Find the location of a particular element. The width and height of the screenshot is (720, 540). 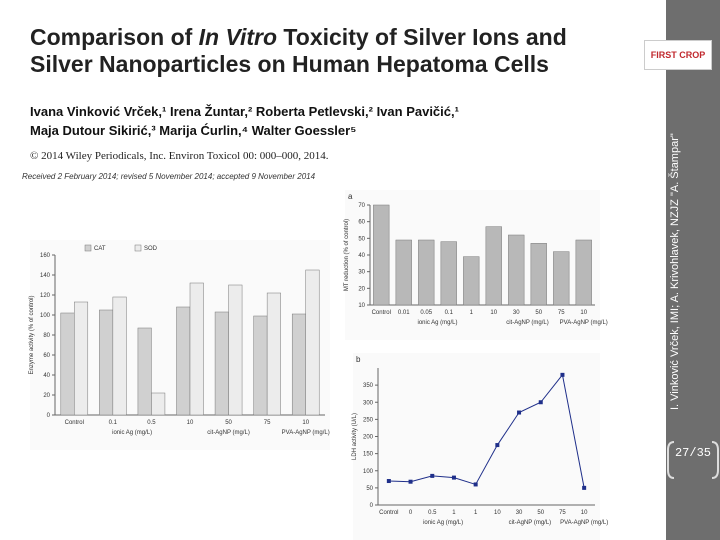

legend-swatch is located at coordinates (88, 248).